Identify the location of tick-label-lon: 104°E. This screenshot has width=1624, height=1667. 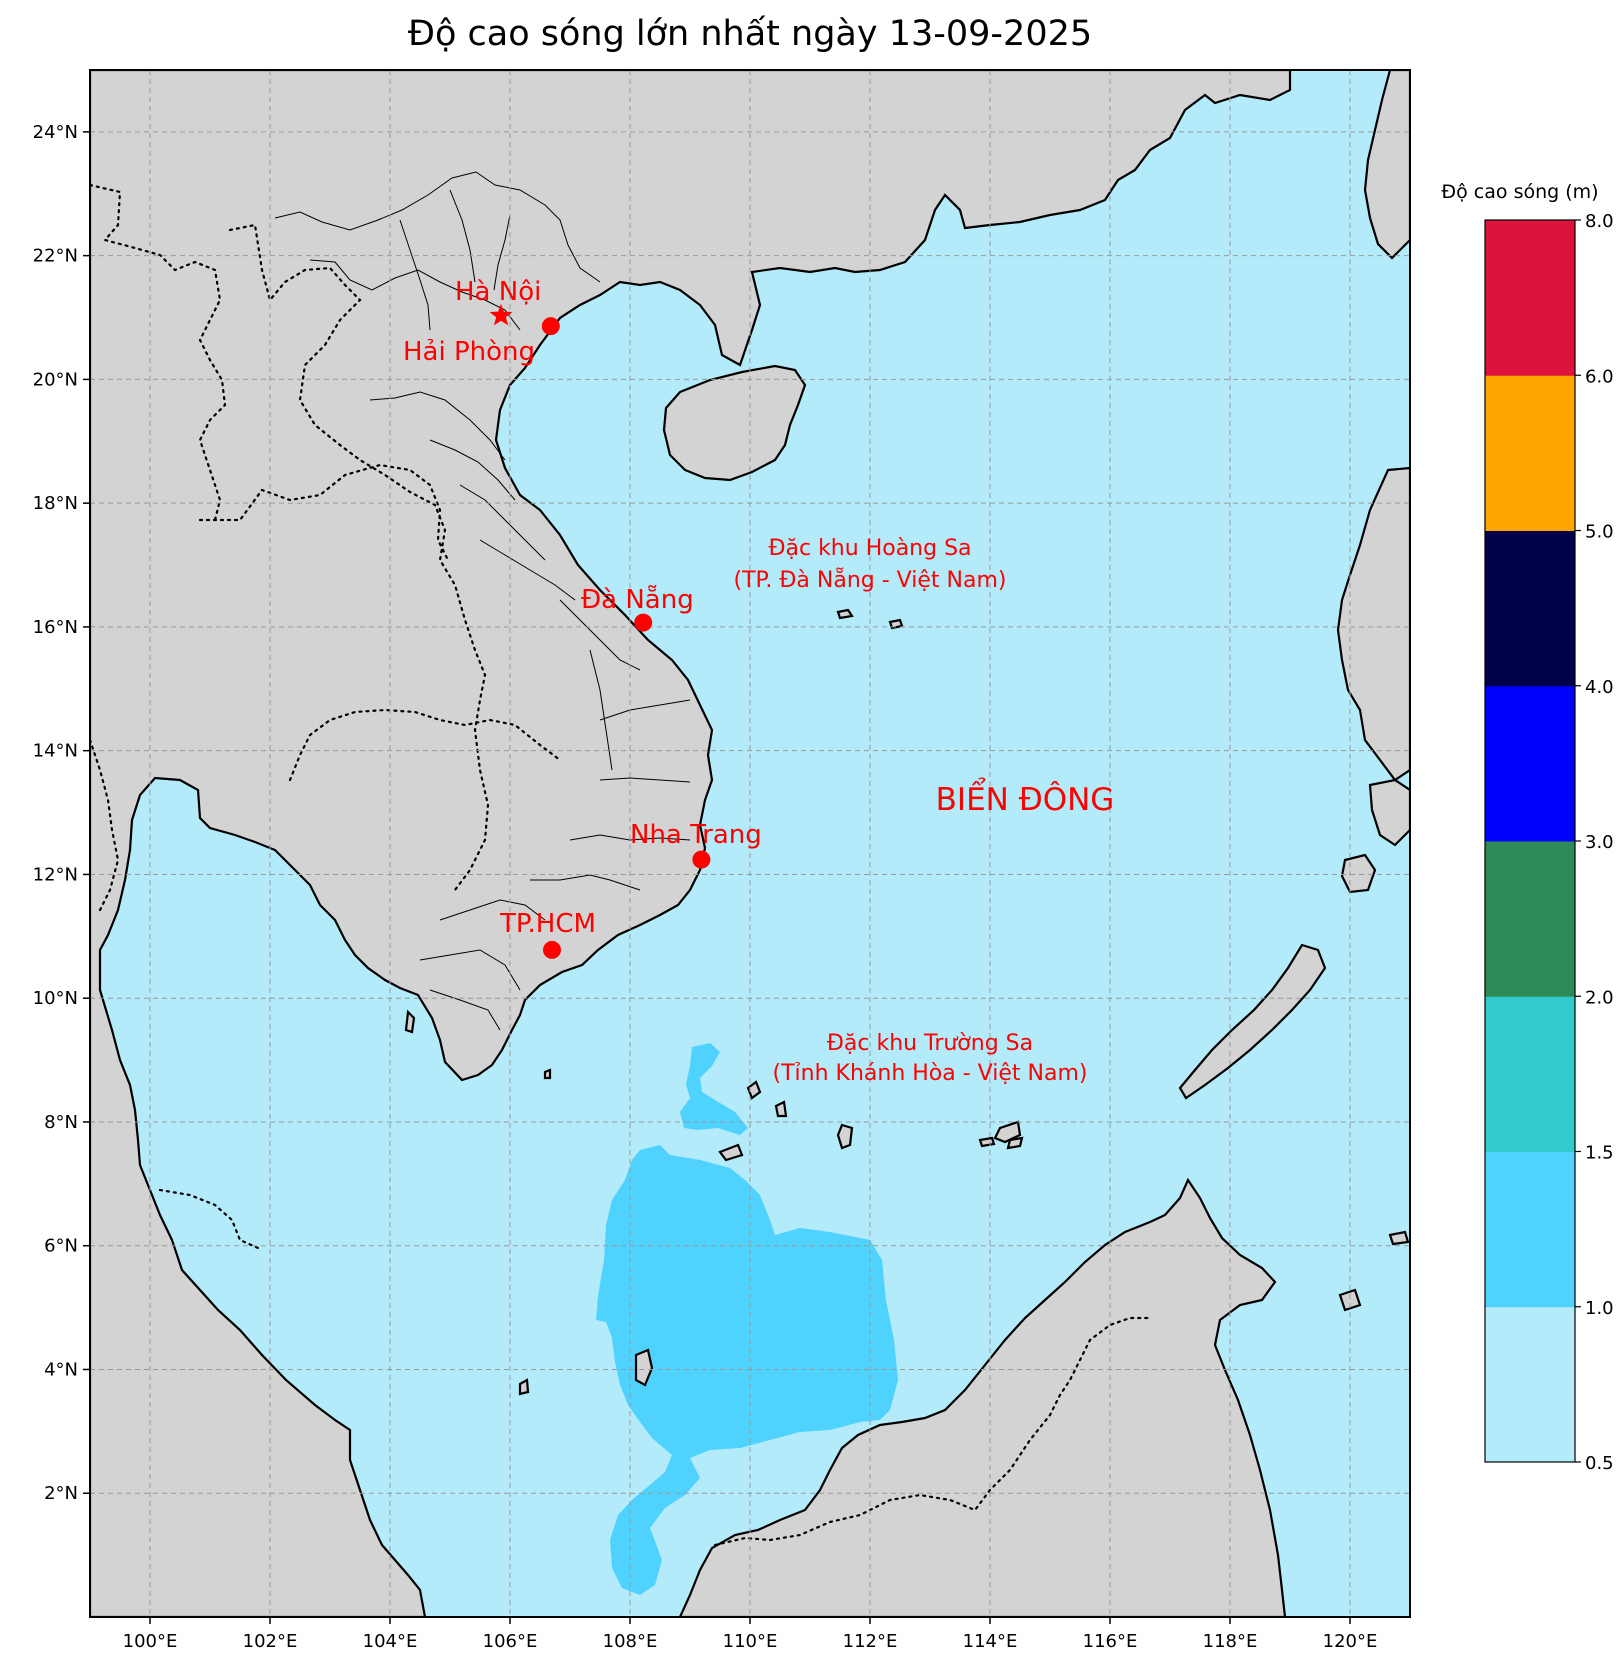
(390, 1641).